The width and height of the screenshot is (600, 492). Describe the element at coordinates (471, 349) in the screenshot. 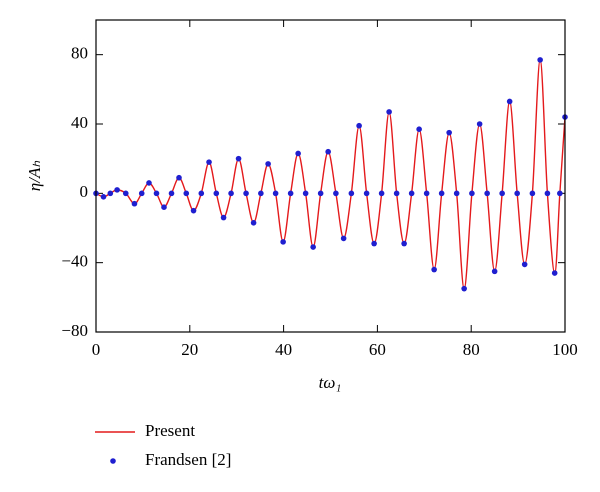

I see `x-tick-label: 80` at that location.